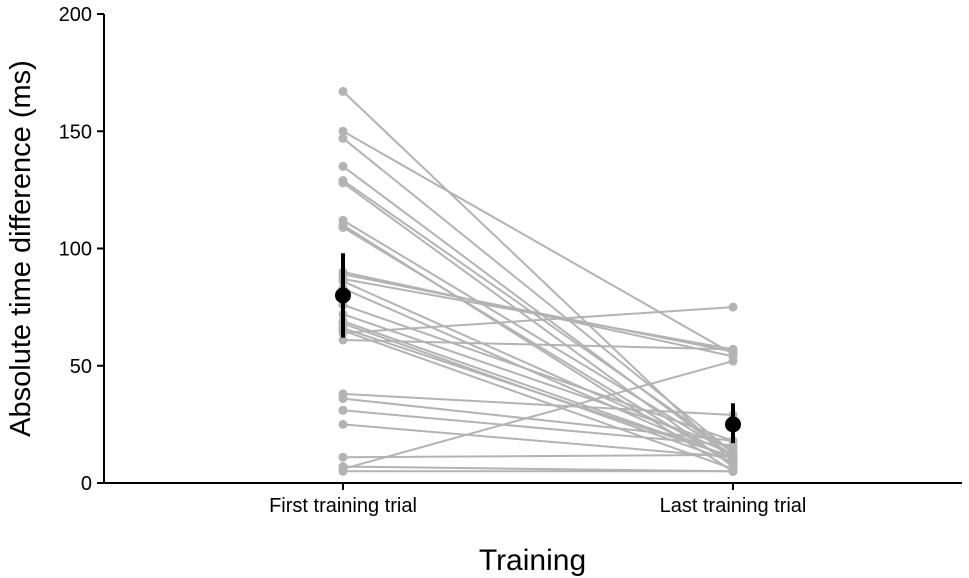 The image size is (969, 578). What do you see at coordinates (75, 132) in the screenshot?
I see `y-tick-label: 150` at bounding box center [75, 132].